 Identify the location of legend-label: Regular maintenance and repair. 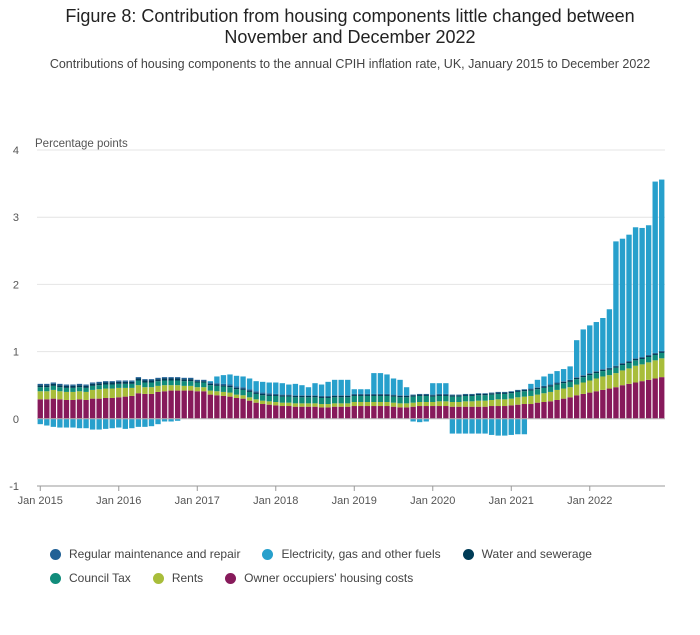
(155, 554).